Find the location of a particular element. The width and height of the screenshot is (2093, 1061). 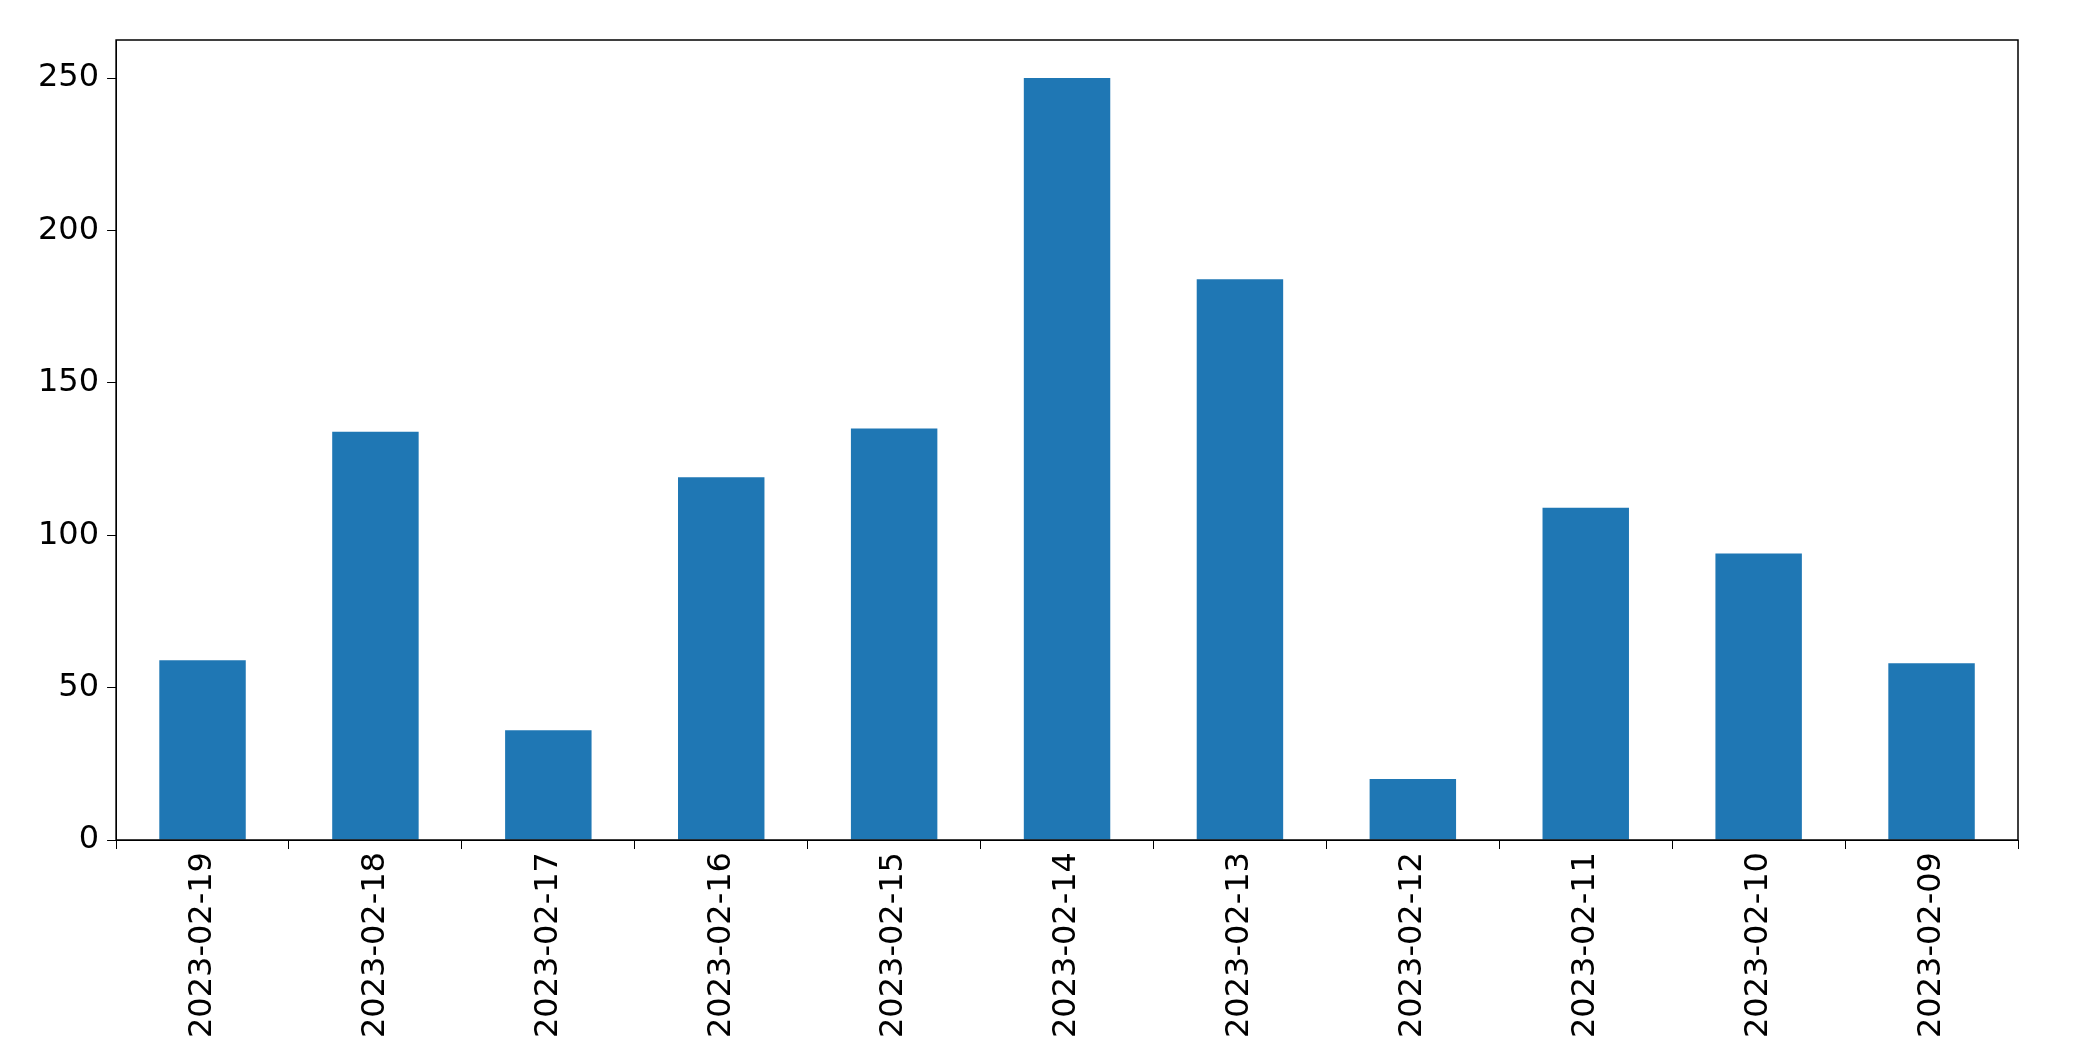

y-tick-label: 250 is located at coordinates (69, 75).